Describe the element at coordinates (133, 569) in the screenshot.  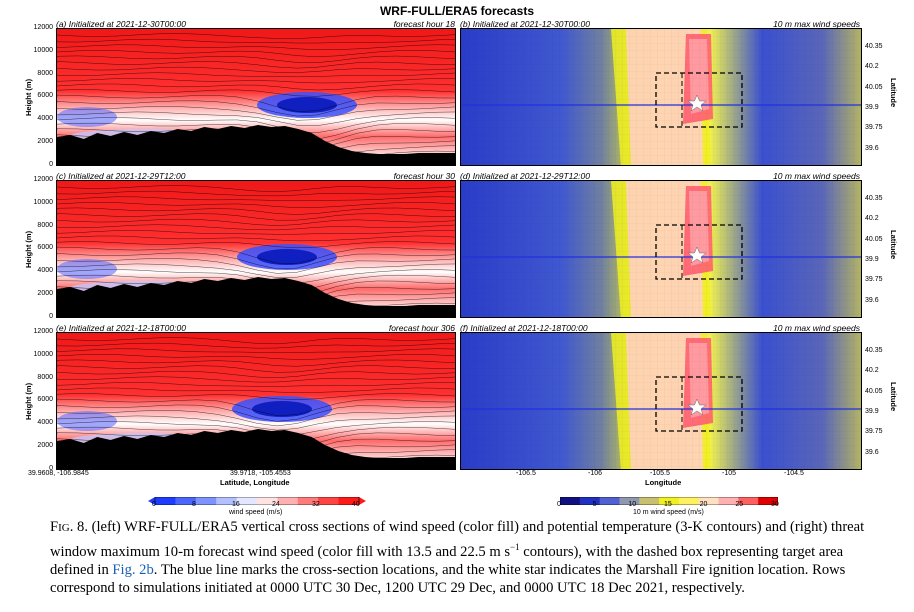
I see `caption-figure-link: Fig. 2b` at that location.